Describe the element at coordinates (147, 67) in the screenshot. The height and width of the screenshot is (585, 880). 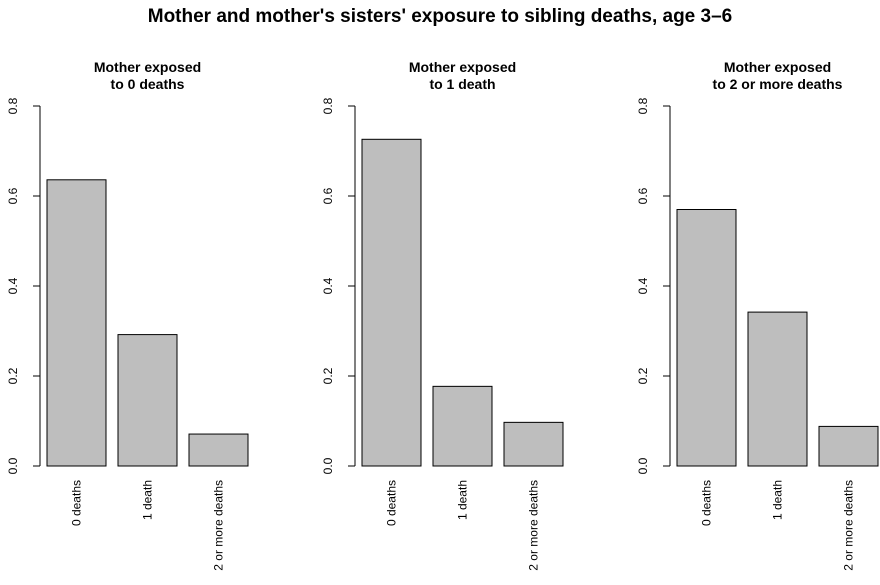
I see `panel-title-1-line-1: Mother exposed` at that location.